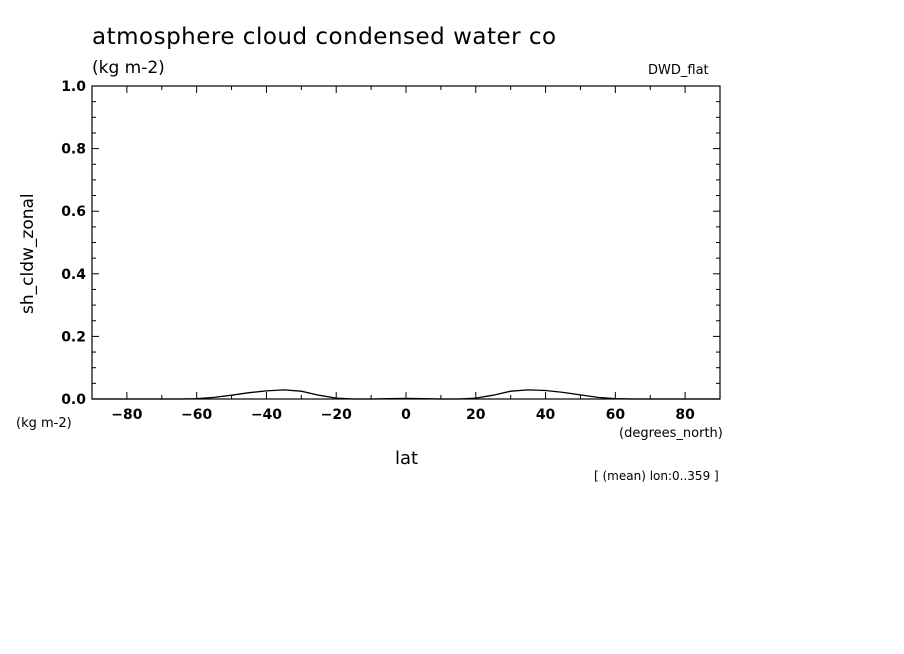  What do you see at coordinates (336, 415) in the screenshot?
I see `x-tick-label: −20` at bounding box center [336, 415].